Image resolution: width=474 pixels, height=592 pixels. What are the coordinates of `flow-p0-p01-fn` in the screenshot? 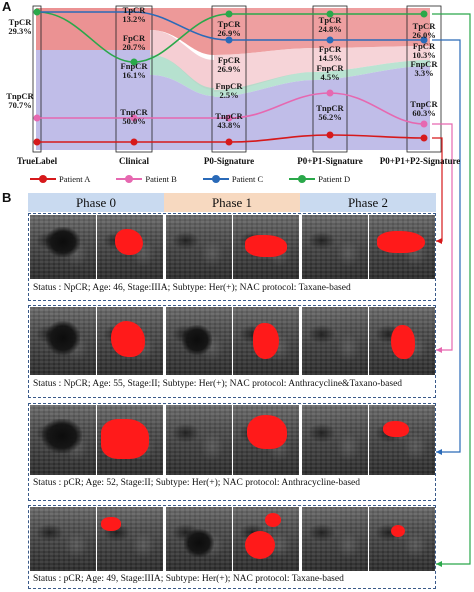 It's located at (264, 84).